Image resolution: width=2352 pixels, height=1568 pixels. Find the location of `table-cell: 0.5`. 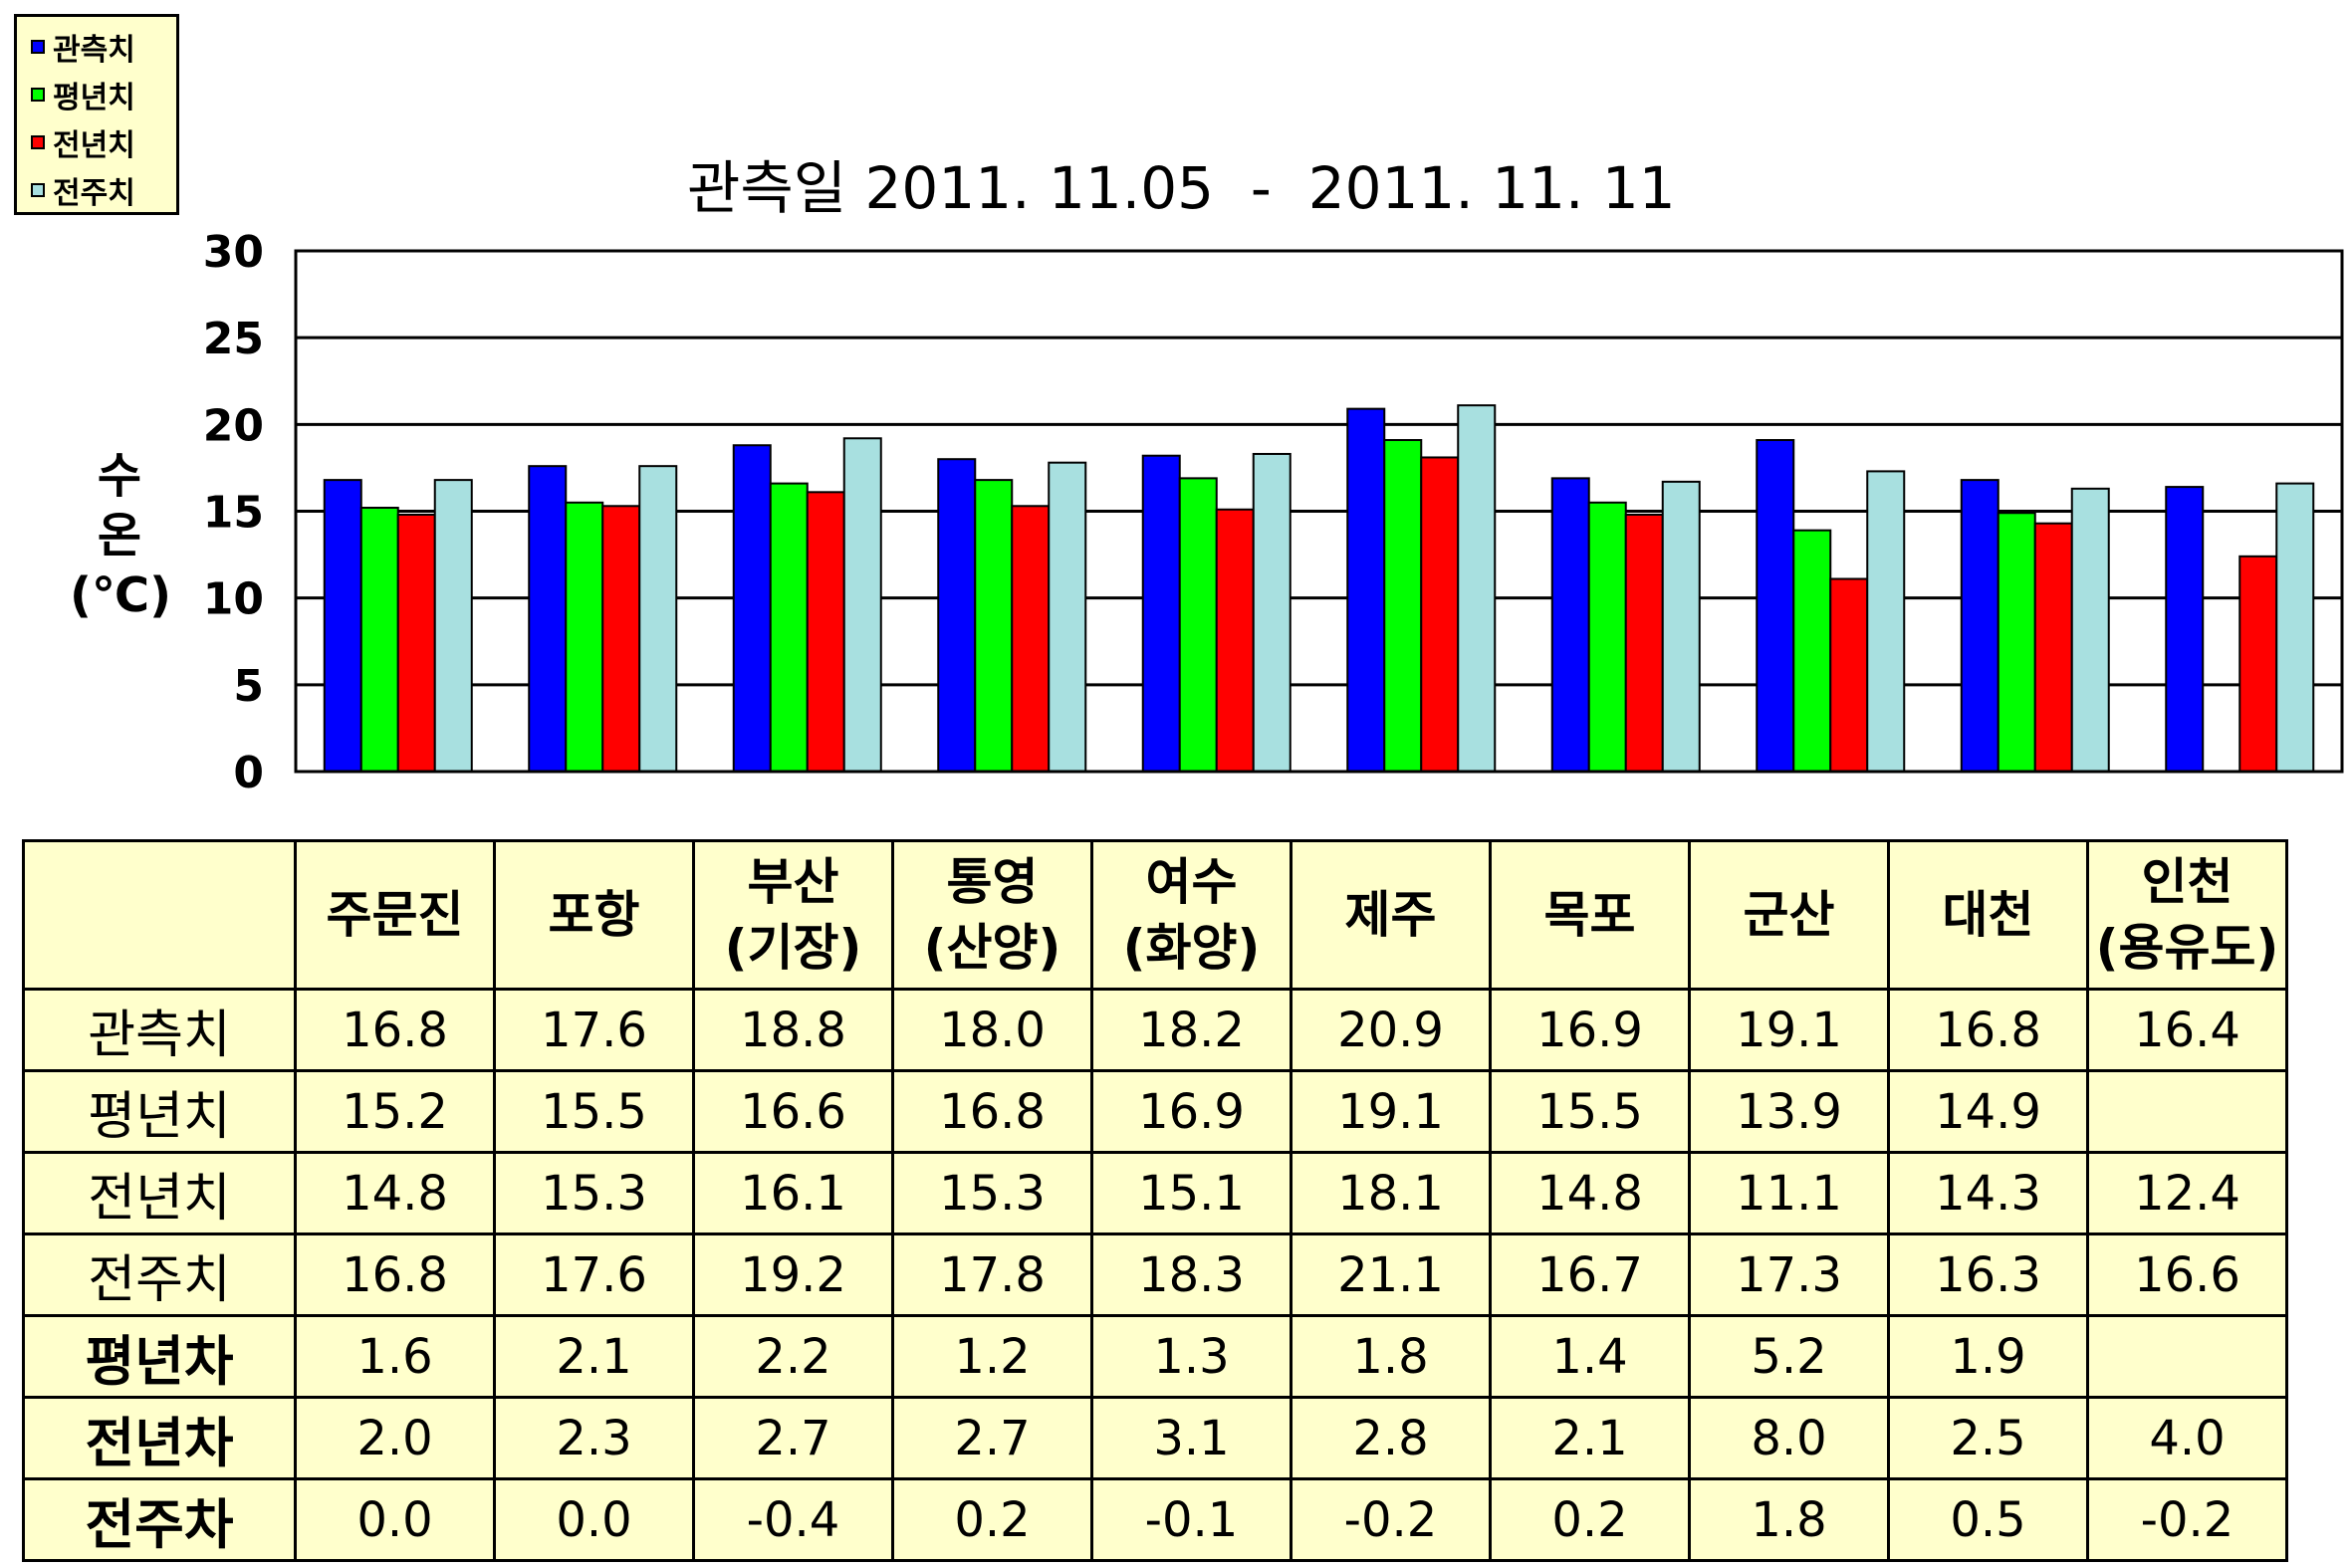

table-cell: 0.5 is located at coordinates (1988, 1520).